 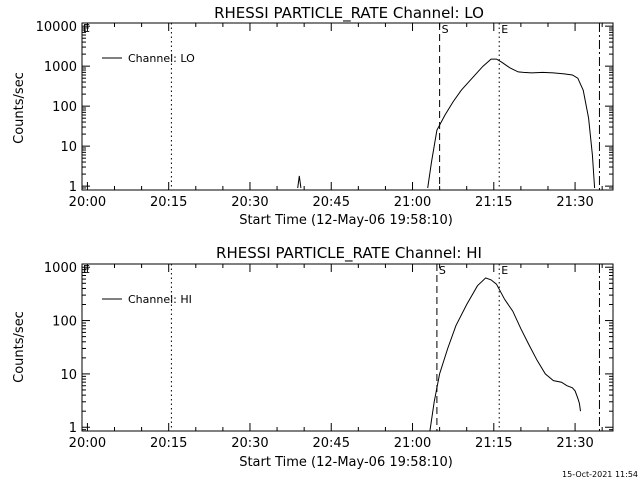 What do you see at coordinates (346, 462) in the screenshot?
I see `hi-x-axis-label: Start Time (12-May-06 19:58:10)` at bounding box center [346, 462].